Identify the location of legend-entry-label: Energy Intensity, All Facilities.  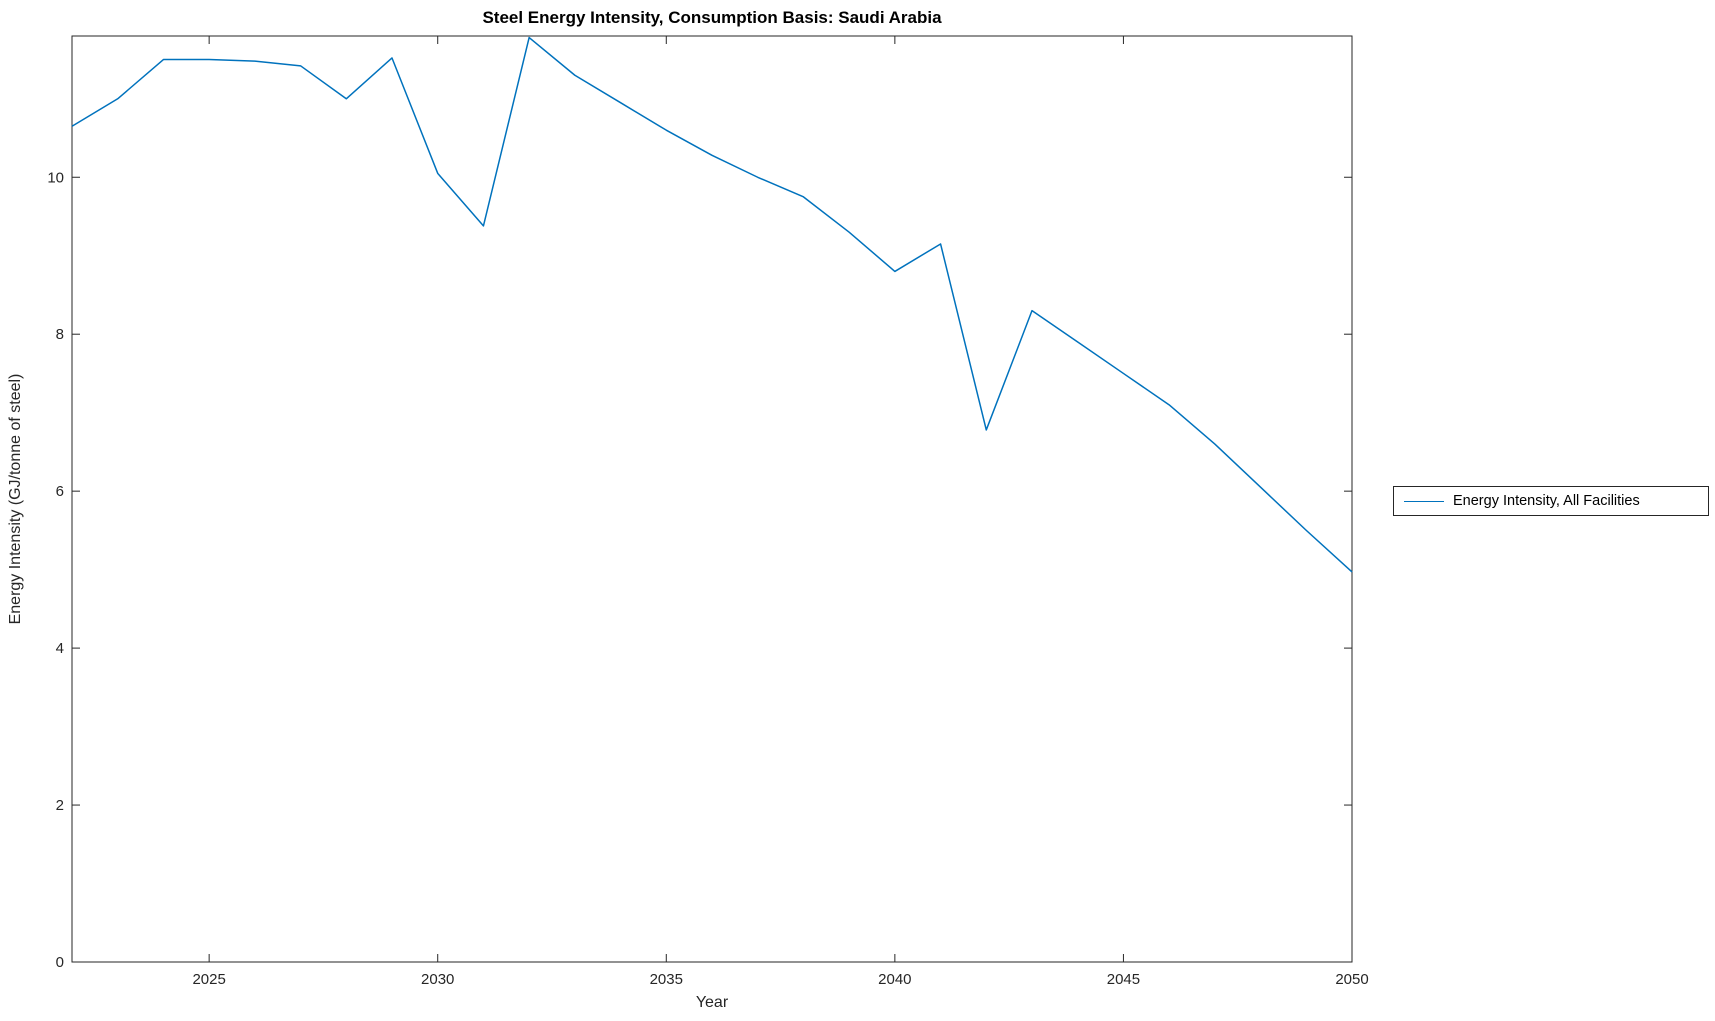
(1546, 501).